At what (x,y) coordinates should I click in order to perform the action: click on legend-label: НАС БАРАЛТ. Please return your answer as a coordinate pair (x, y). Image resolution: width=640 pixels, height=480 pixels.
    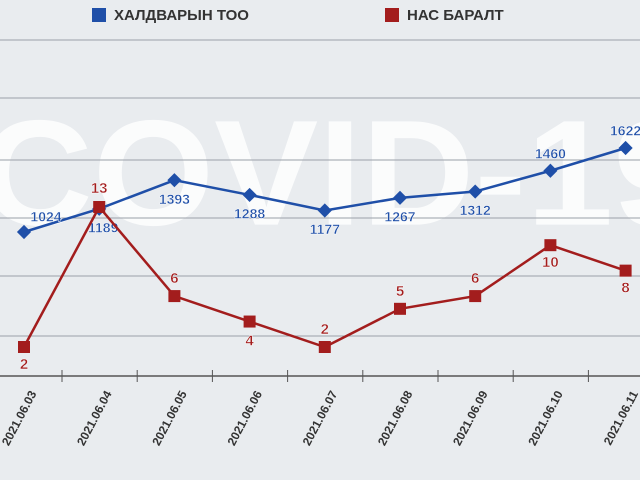
    Looking at the image, I should click on (455, 15).